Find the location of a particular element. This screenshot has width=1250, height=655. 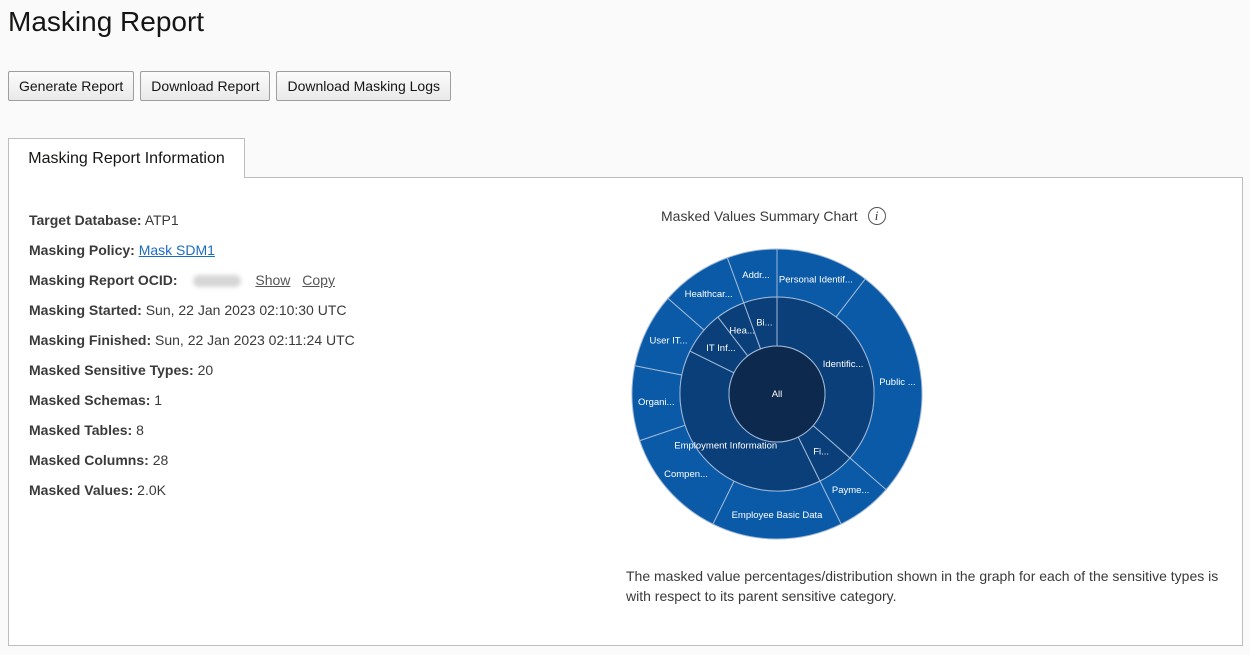

masked-sensitive-types-label: Masked Sensitive Types: is located at coordinates (111, 370).